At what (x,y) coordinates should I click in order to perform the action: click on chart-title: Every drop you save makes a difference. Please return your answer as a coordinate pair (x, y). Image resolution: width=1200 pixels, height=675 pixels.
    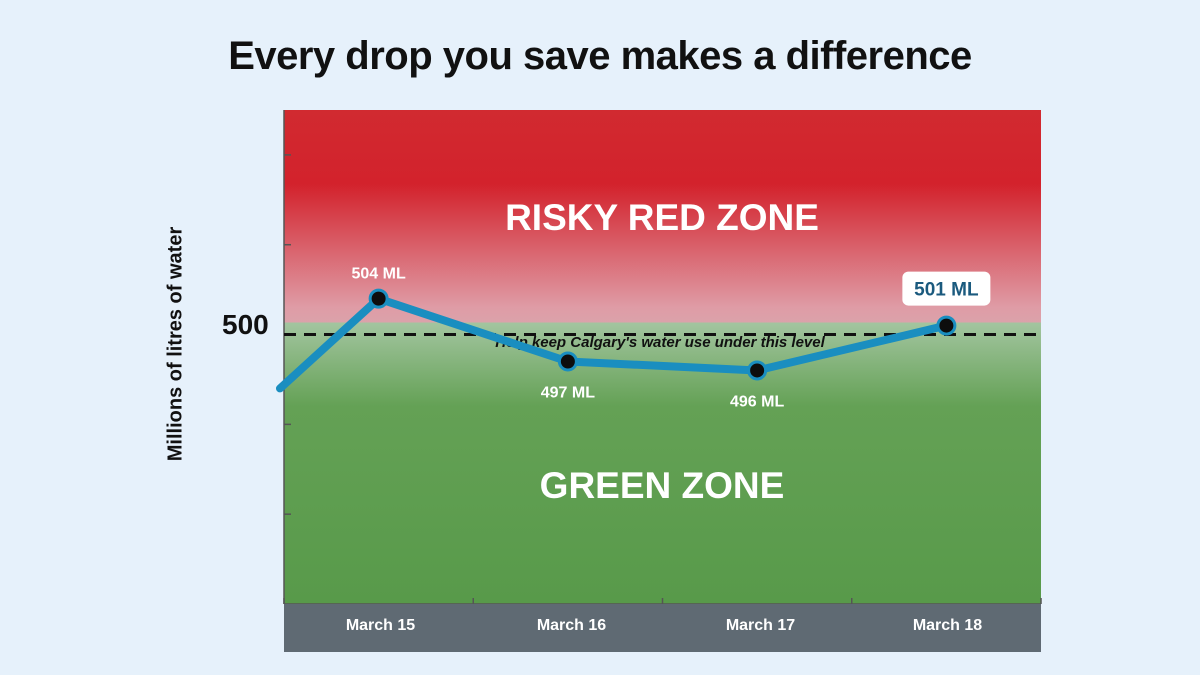
    Looking at the image, I should click on (600, 56).